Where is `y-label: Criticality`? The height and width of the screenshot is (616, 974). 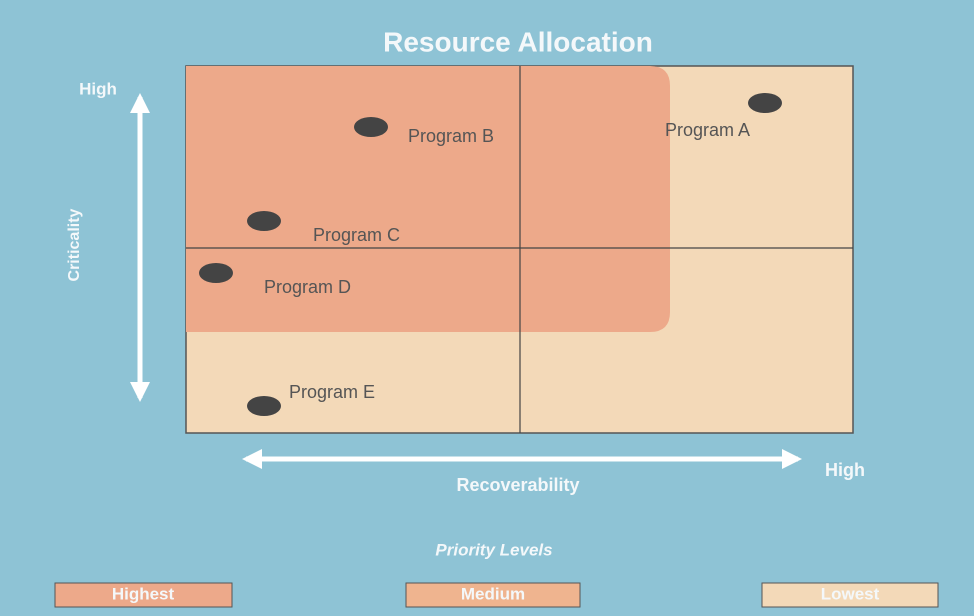 y-label: Criticality is located at coordinates (74, 244).